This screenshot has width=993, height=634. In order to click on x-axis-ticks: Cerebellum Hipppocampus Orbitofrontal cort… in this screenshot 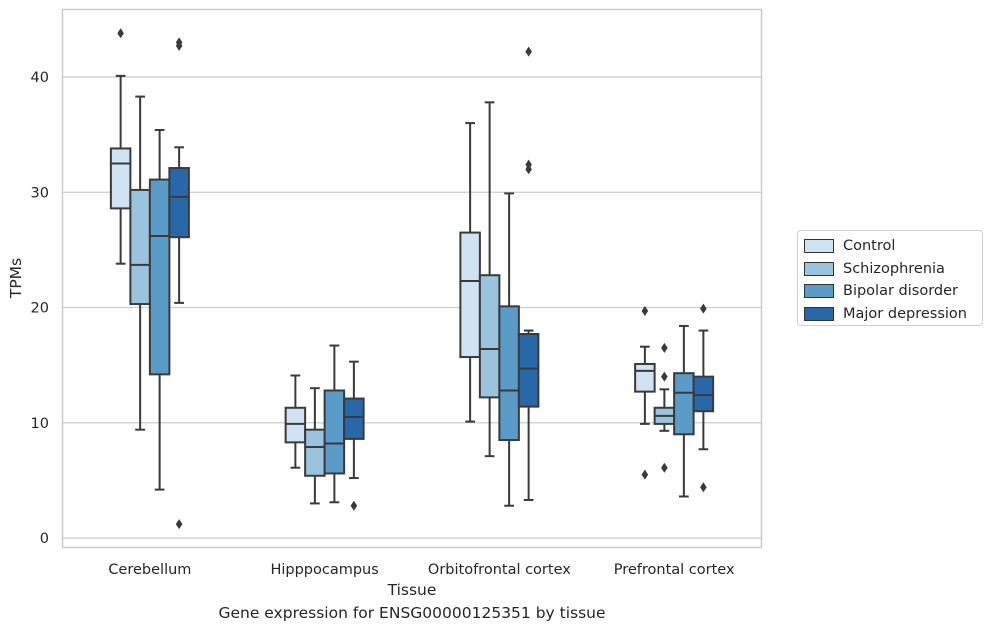, I will do `click(421, 570)`.